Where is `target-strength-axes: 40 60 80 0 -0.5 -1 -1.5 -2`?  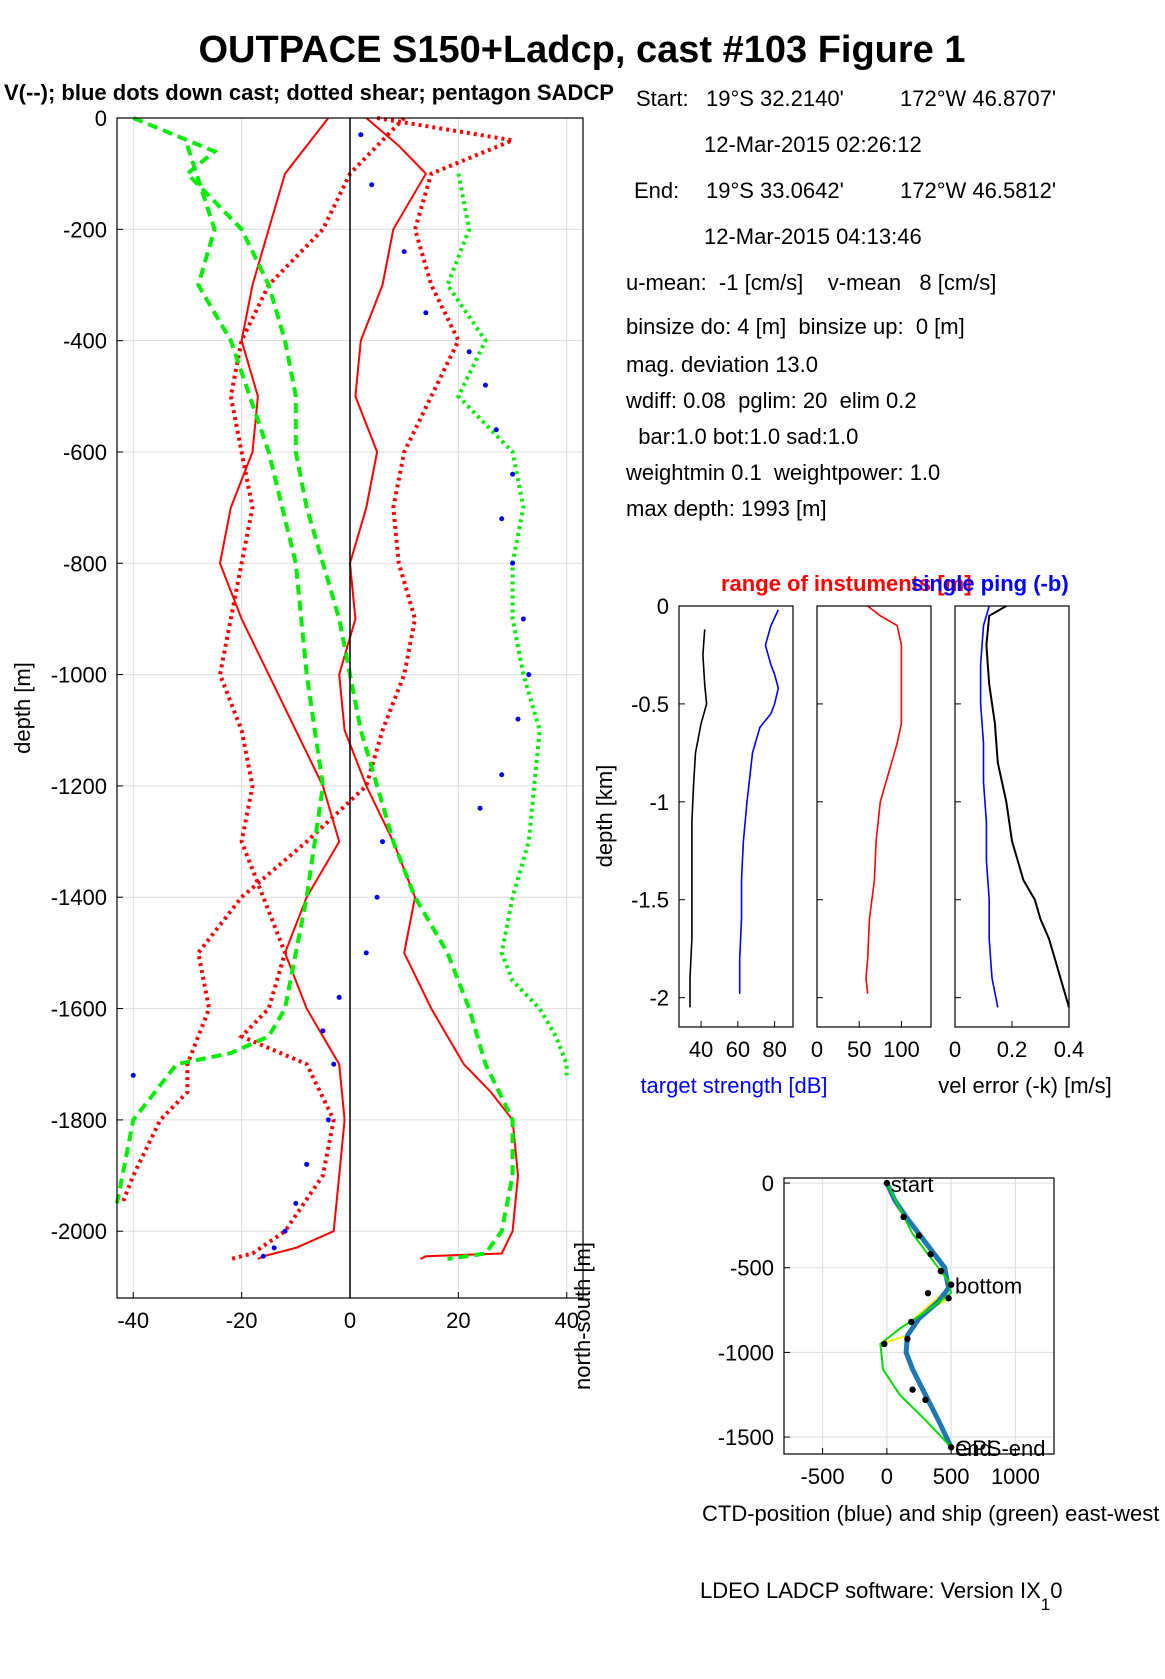 target-strength-axes: 40 60 80 0 -0.5 -1 -1.5 -2 is located at coordinates (712, 828).